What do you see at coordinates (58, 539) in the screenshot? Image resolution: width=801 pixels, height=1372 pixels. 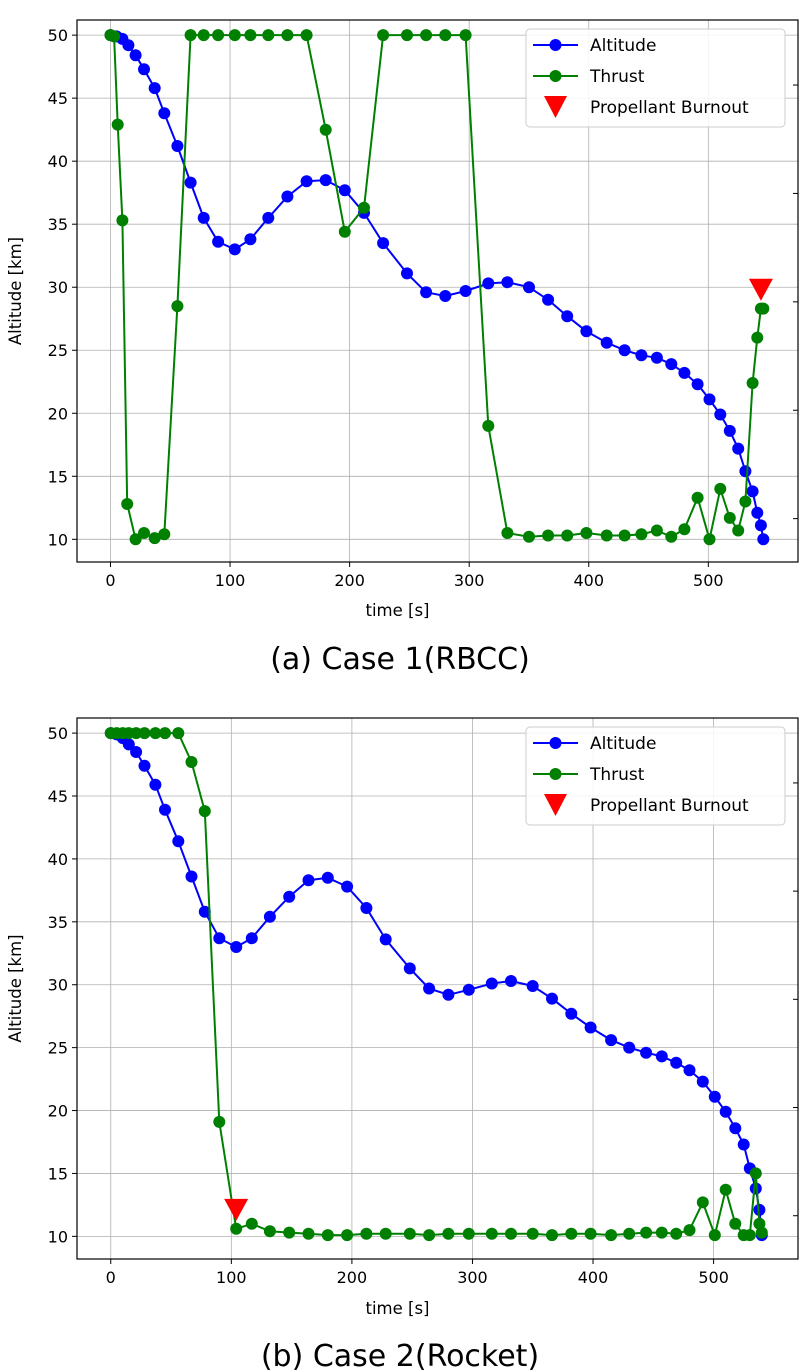 I see `y-tick-label: 10` at bounding box center [58, 539].